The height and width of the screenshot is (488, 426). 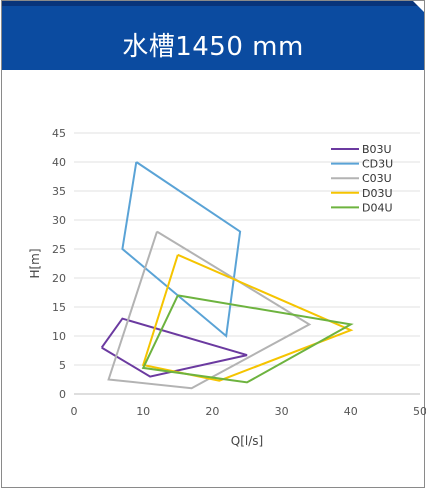 I want to click on header-corner-fold, so click(x=418, y=6).